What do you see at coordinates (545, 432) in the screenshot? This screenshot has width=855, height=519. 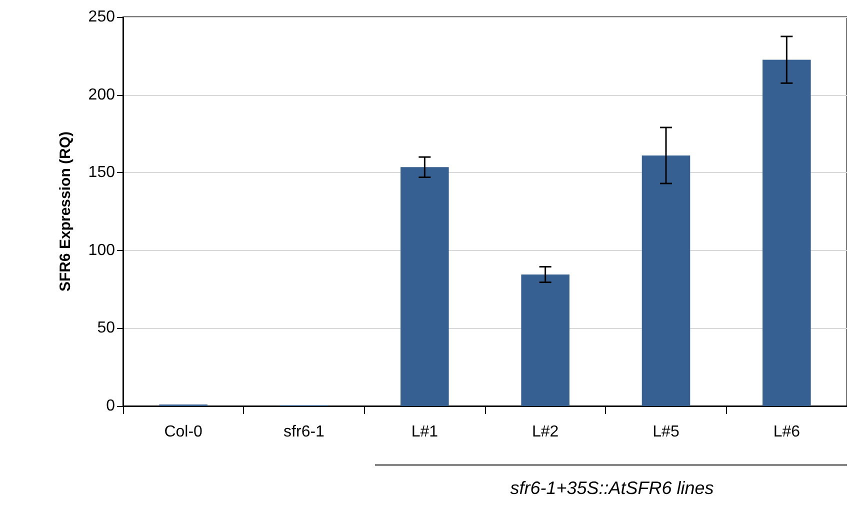 I see `x-tick-label: L#2` at bounding box center [545, 432].